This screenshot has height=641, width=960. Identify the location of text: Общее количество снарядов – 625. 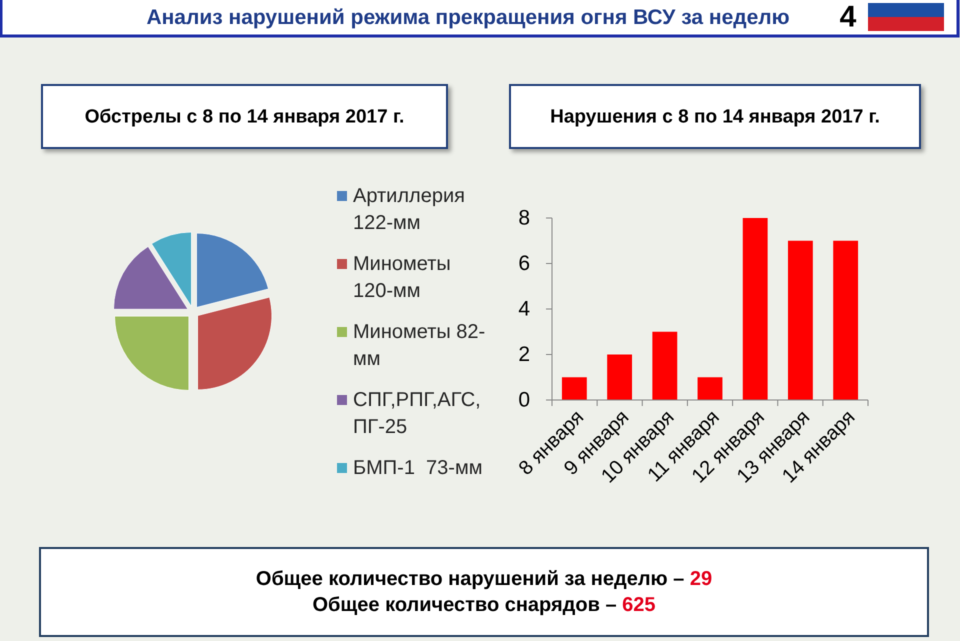
(484, 605).